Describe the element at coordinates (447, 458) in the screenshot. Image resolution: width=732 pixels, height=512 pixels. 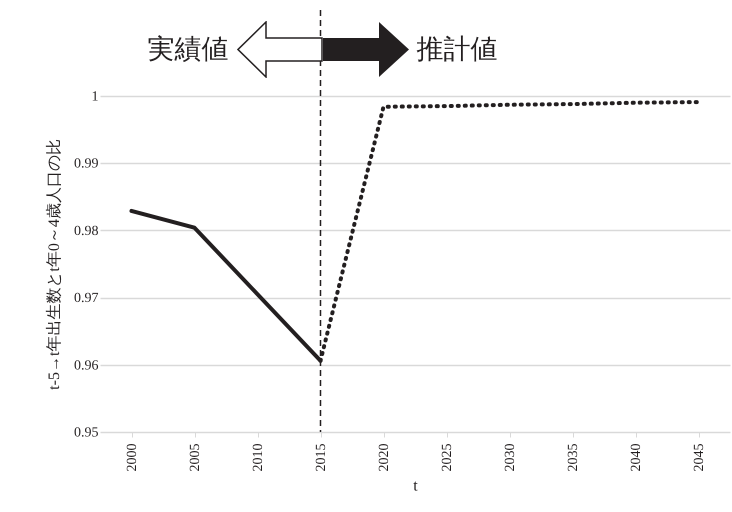
I see `x-tick-label: 2025` at that location.